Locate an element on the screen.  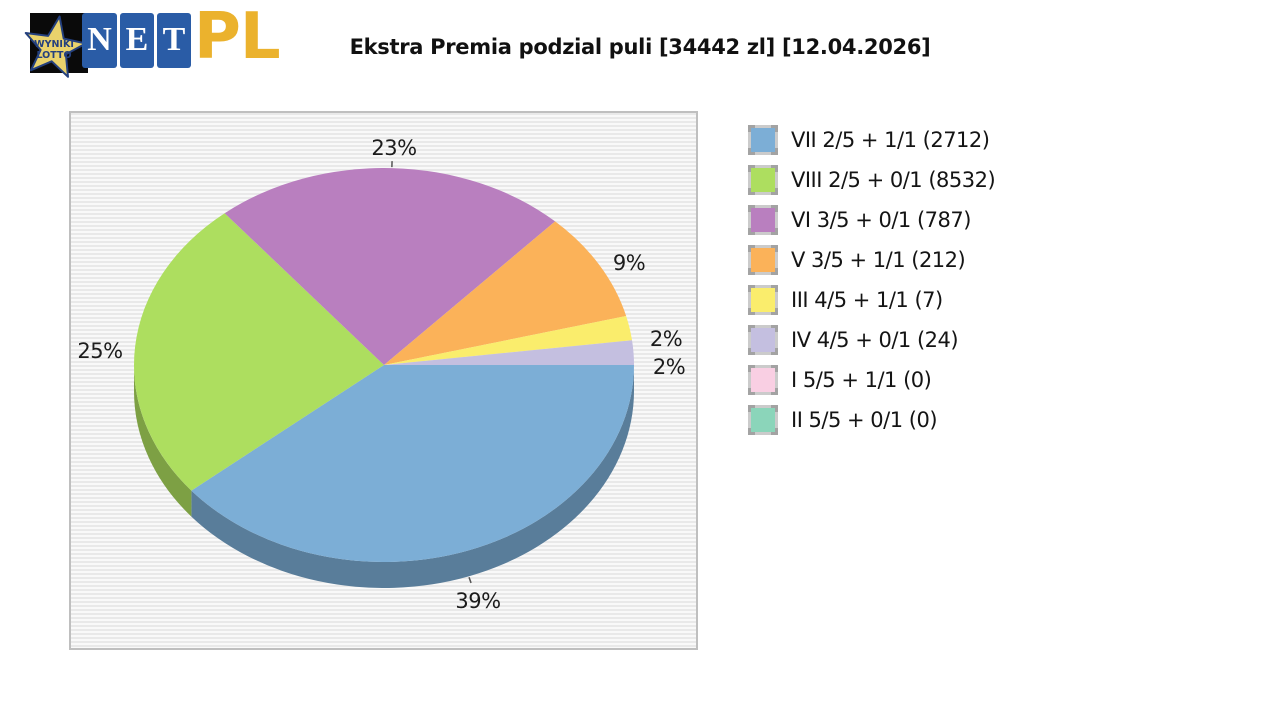
legend-label: III 4/5 + 1/1 (7) is located at coordinates (867, 300).